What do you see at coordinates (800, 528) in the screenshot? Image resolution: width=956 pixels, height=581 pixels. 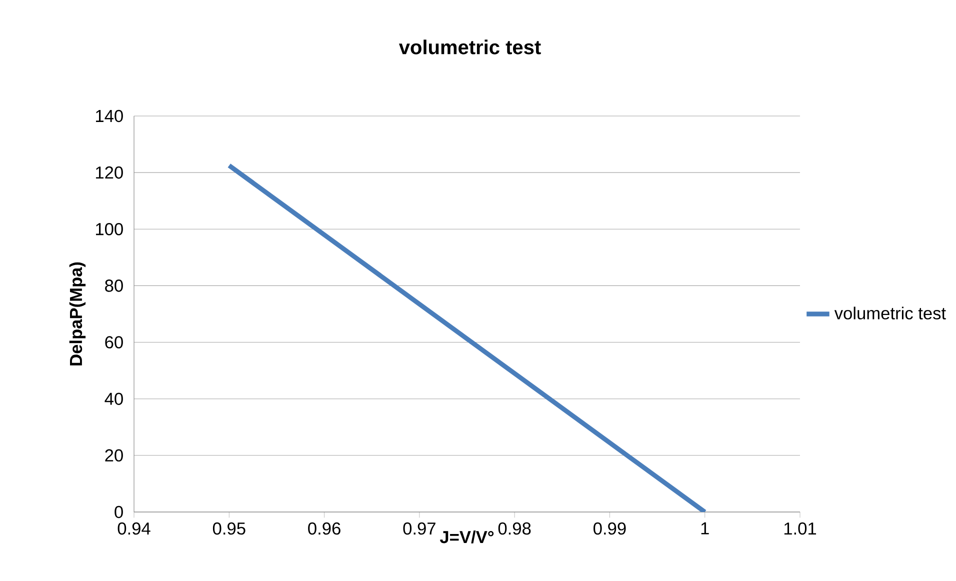 I see `x-tick-label: 1.01` at bounding box center [800, 528].